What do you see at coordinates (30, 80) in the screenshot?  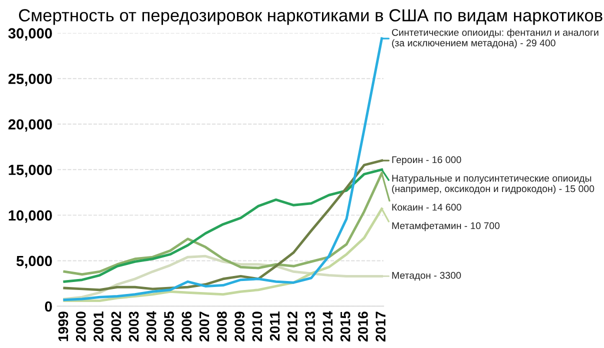 I see `y-tick-label: 25,000` at bounding box center [30, 80].